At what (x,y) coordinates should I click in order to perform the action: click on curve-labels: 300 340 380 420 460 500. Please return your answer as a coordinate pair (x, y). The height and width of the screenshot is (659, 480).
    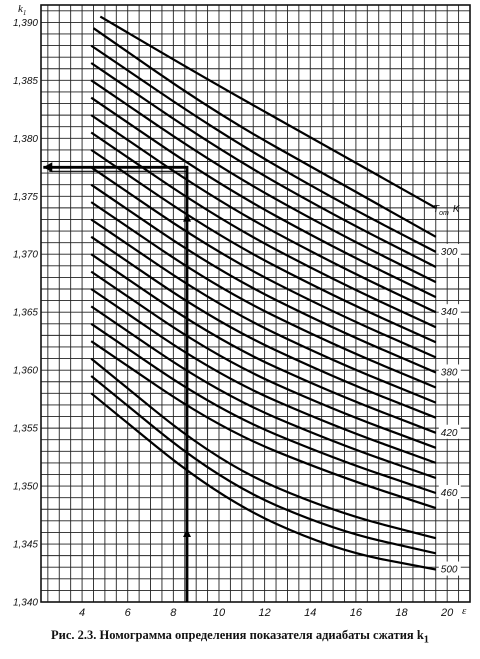
    Looking at the image, I should click on (449, 409).